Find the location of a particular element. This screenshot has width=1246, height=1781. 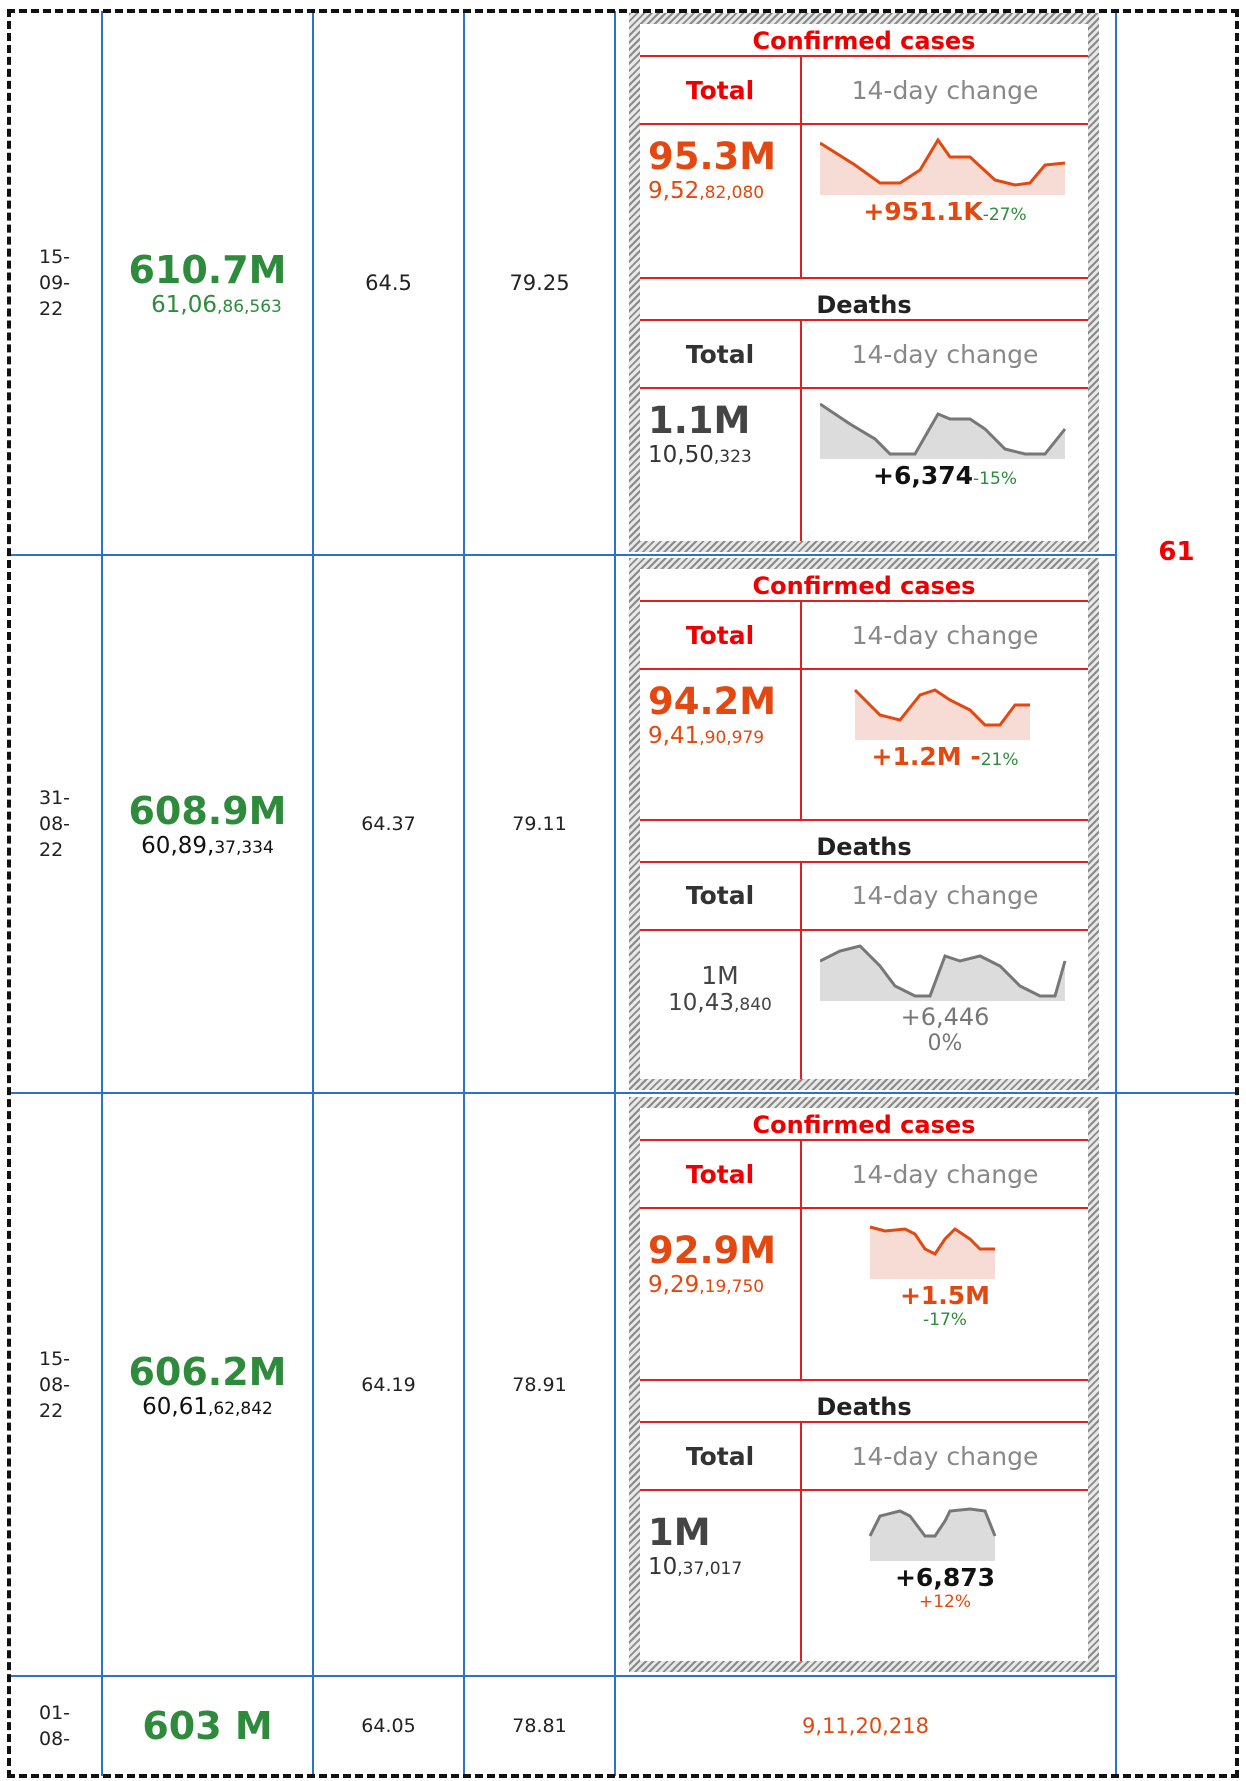

total-full: 60,61,62,842 is located at coordinates (207, 1407).